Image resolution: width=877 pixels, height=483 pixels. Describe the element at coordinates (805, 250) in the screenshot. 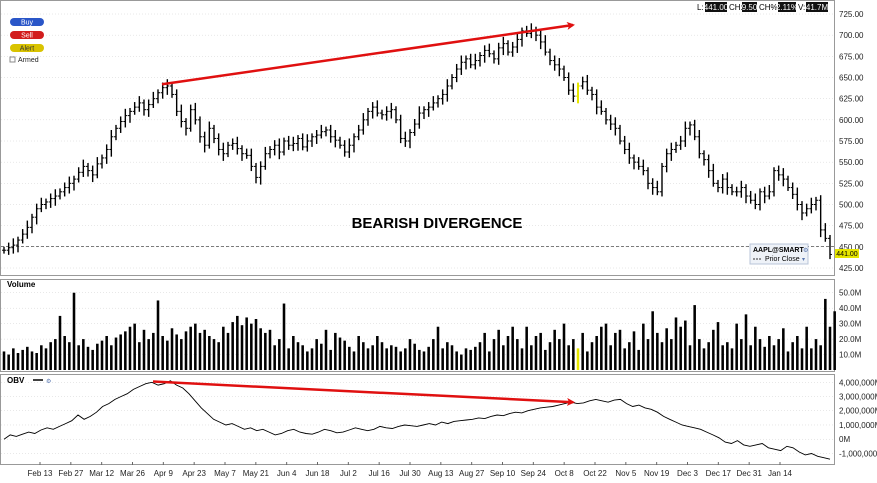

I see `symbol-settings-icon: ⚙` at that location.